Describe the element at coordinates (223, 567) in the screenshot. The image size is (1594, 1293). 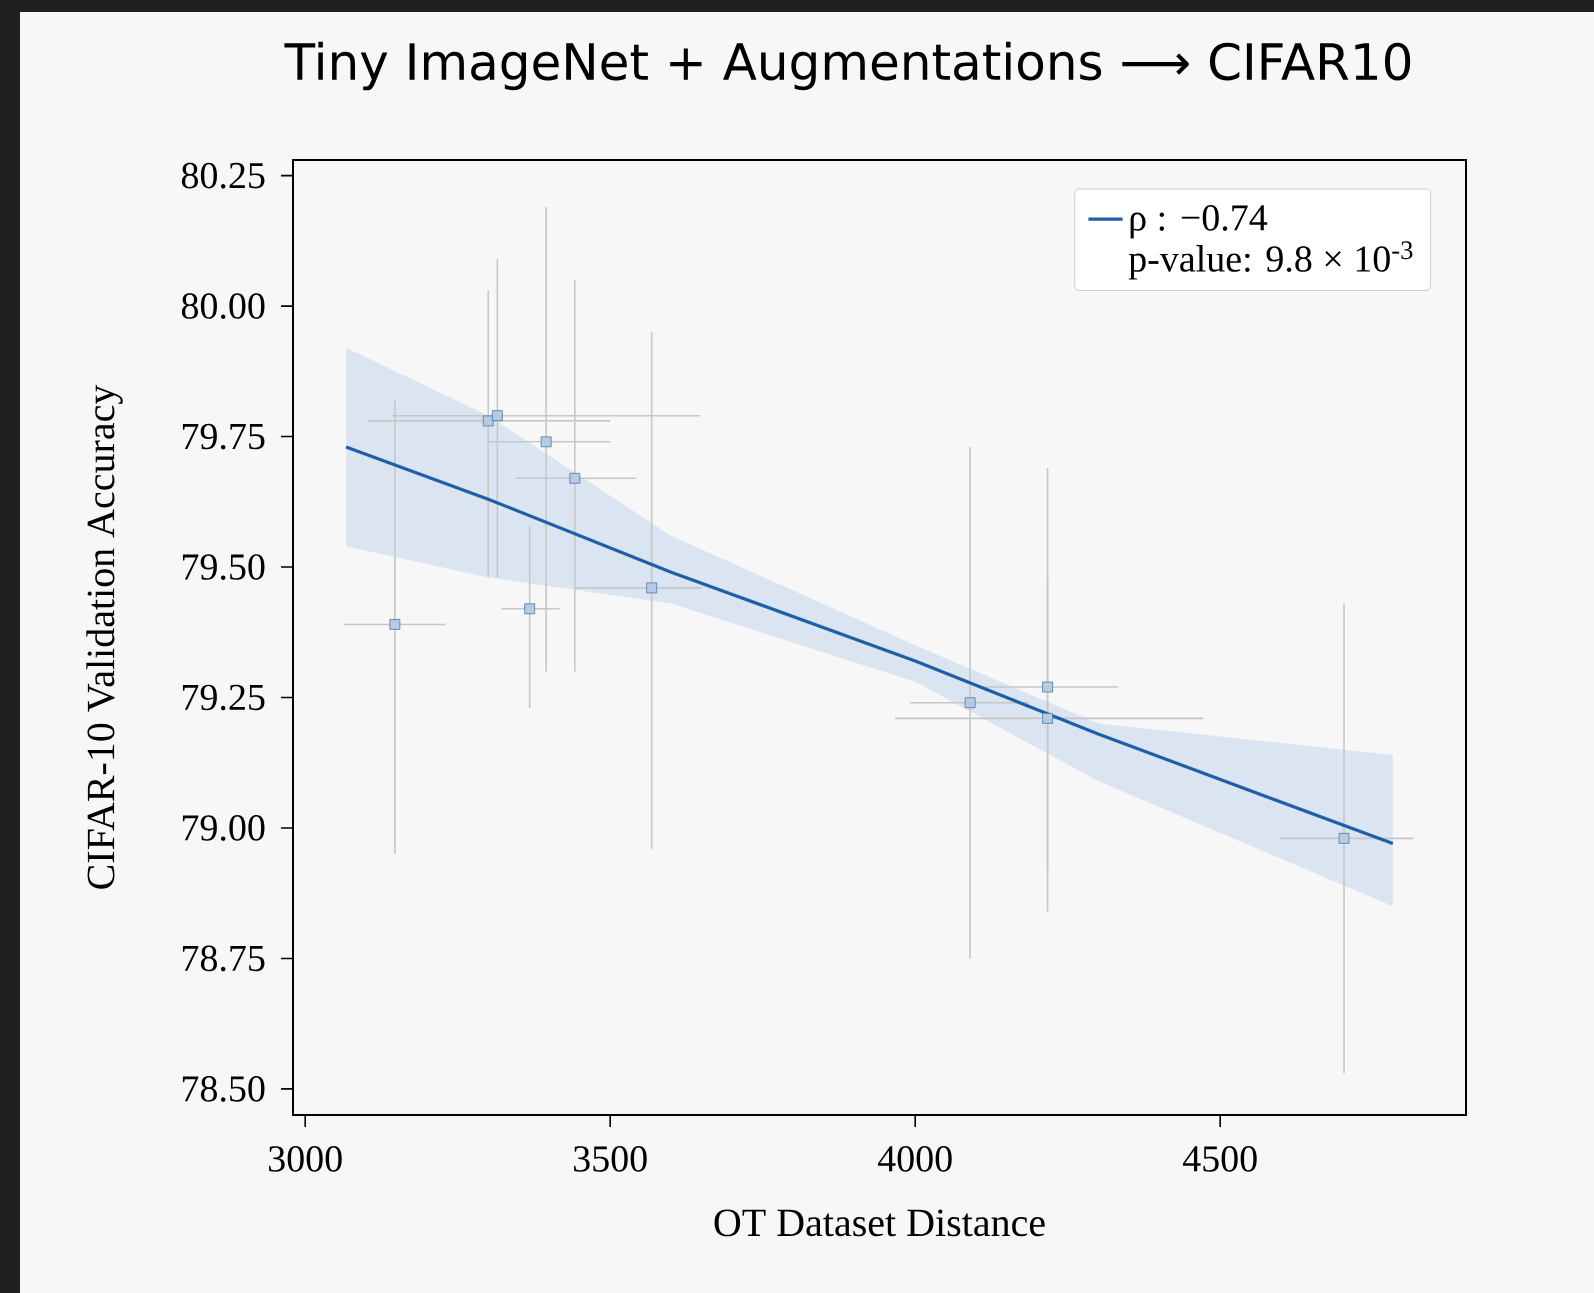
I see `y-tick-label: 79.50` at that location.